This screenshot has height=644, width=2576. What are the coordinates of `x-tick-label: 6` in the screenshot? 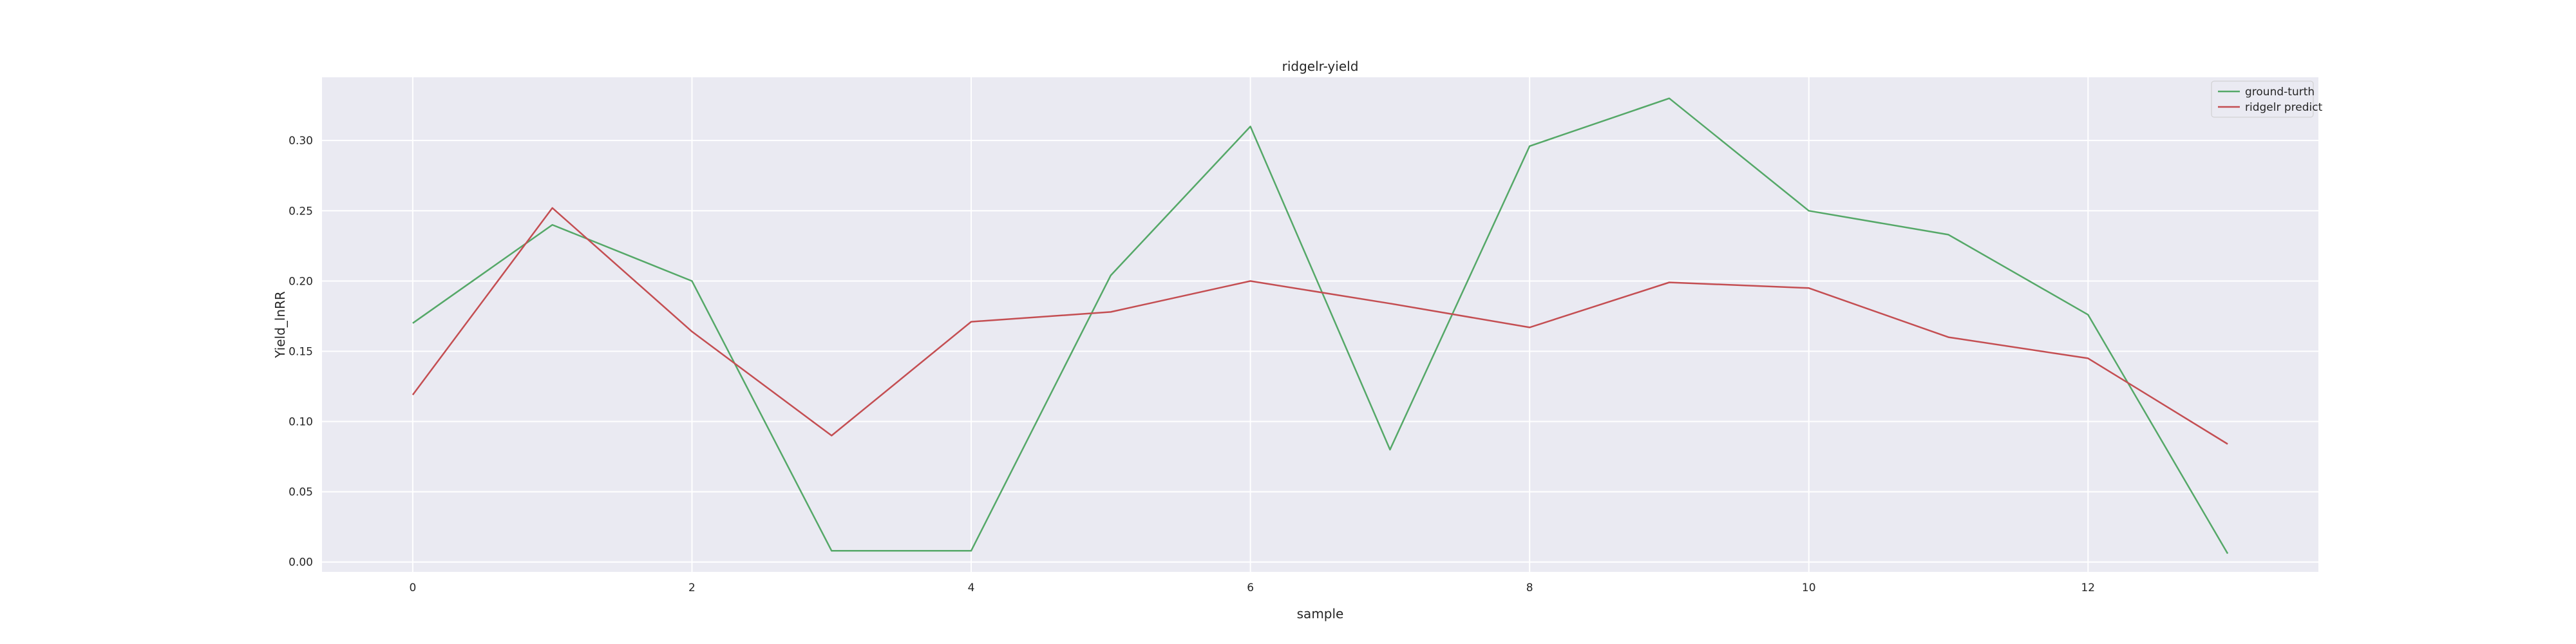 It's located at (1251, 588).